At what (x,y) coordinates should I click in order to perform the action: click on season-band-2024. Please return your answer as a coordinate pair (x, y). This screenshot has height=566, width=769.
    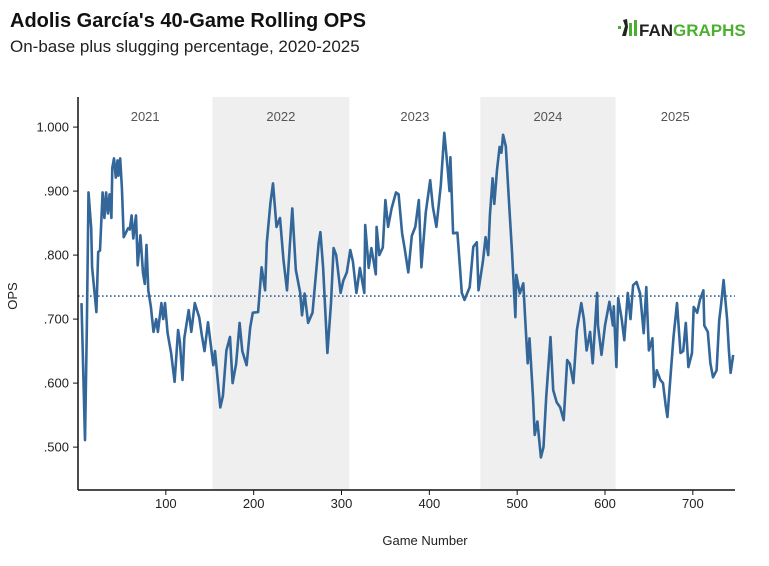
    Looking at the image, I should click on (548, 293).